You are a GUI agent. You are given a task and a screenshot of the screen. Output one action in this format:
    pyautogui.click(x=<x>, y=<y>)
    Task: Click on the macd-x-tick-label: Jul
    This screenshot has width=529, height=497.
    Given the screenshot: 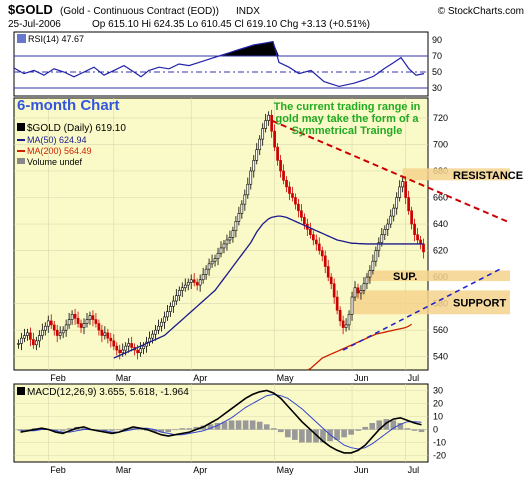 What is the action you would take?
    pyautogui.click(x=414, y=470)
    